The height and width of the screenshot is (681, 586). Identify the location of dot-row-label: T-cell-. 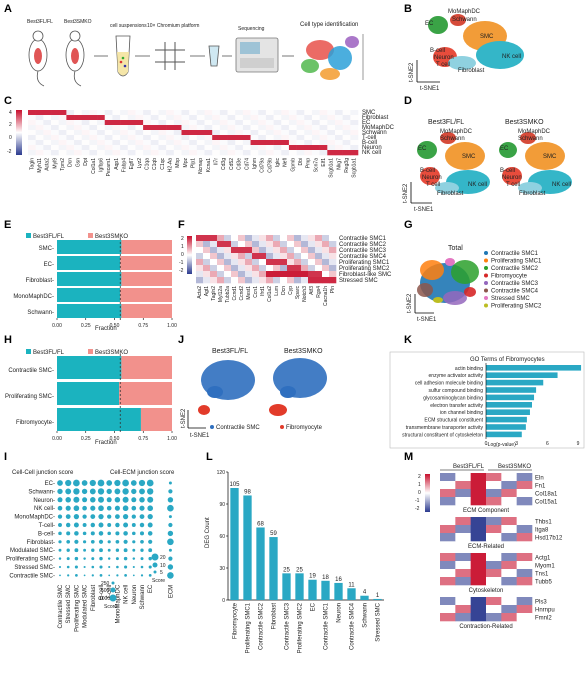
(47, 526).